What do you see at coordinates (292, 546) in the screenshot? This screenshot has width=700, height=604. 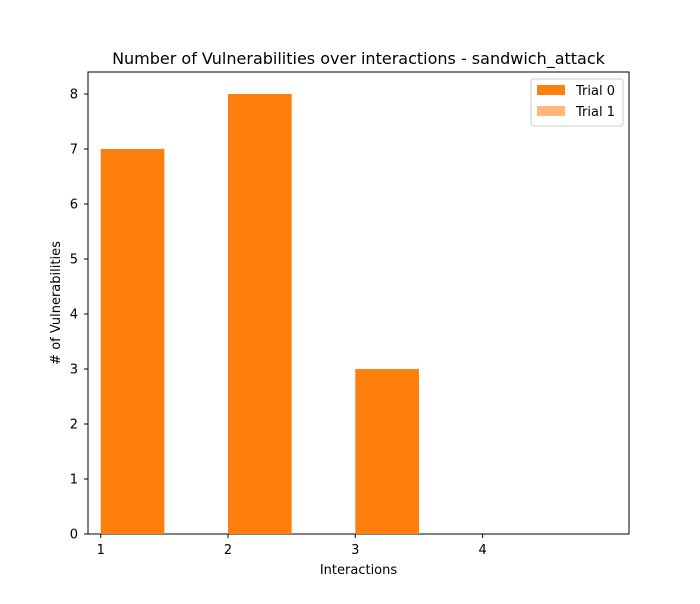 I see `x-axis: 1 2 3 4` at bounding box center [292, 546].